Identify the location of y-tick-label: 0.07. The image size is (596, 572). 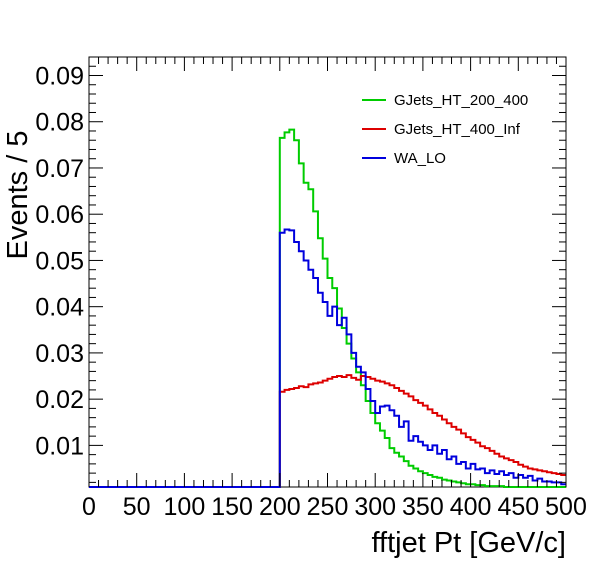
(59, 169).